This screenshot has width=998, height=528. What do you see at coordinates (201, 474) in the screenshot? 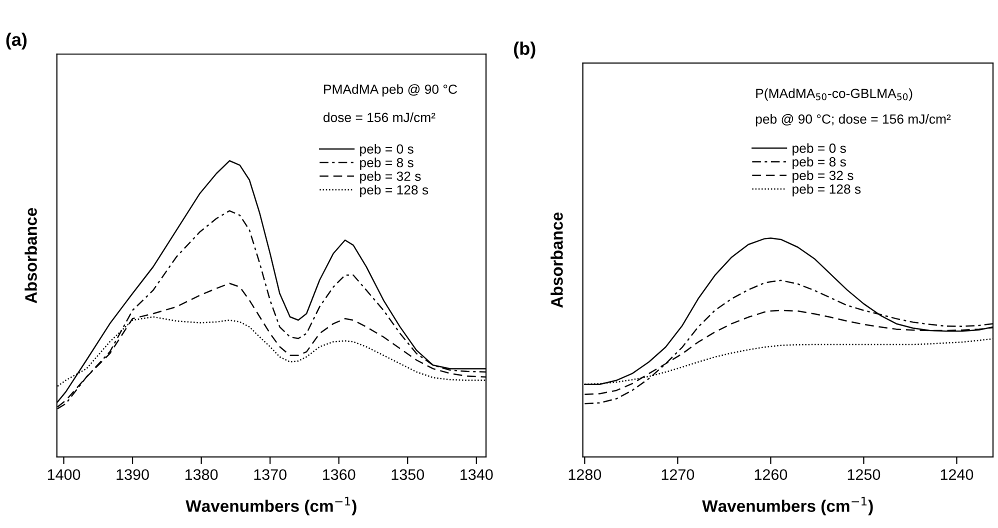
I see `x-tick-label: 1380` at bounding box center [201, 474].